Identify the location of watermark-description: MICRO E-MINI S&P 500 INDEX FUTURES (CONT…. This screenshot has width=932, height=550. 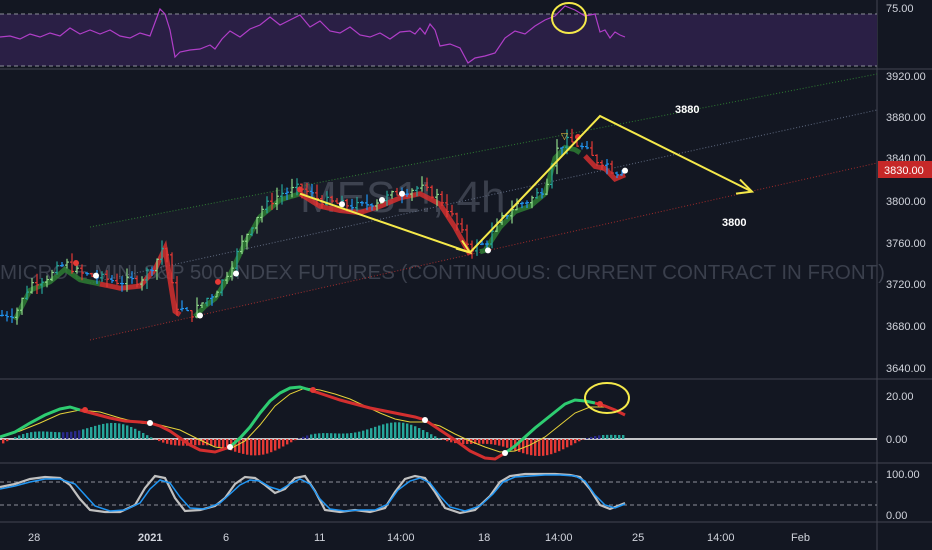
(442, 272).